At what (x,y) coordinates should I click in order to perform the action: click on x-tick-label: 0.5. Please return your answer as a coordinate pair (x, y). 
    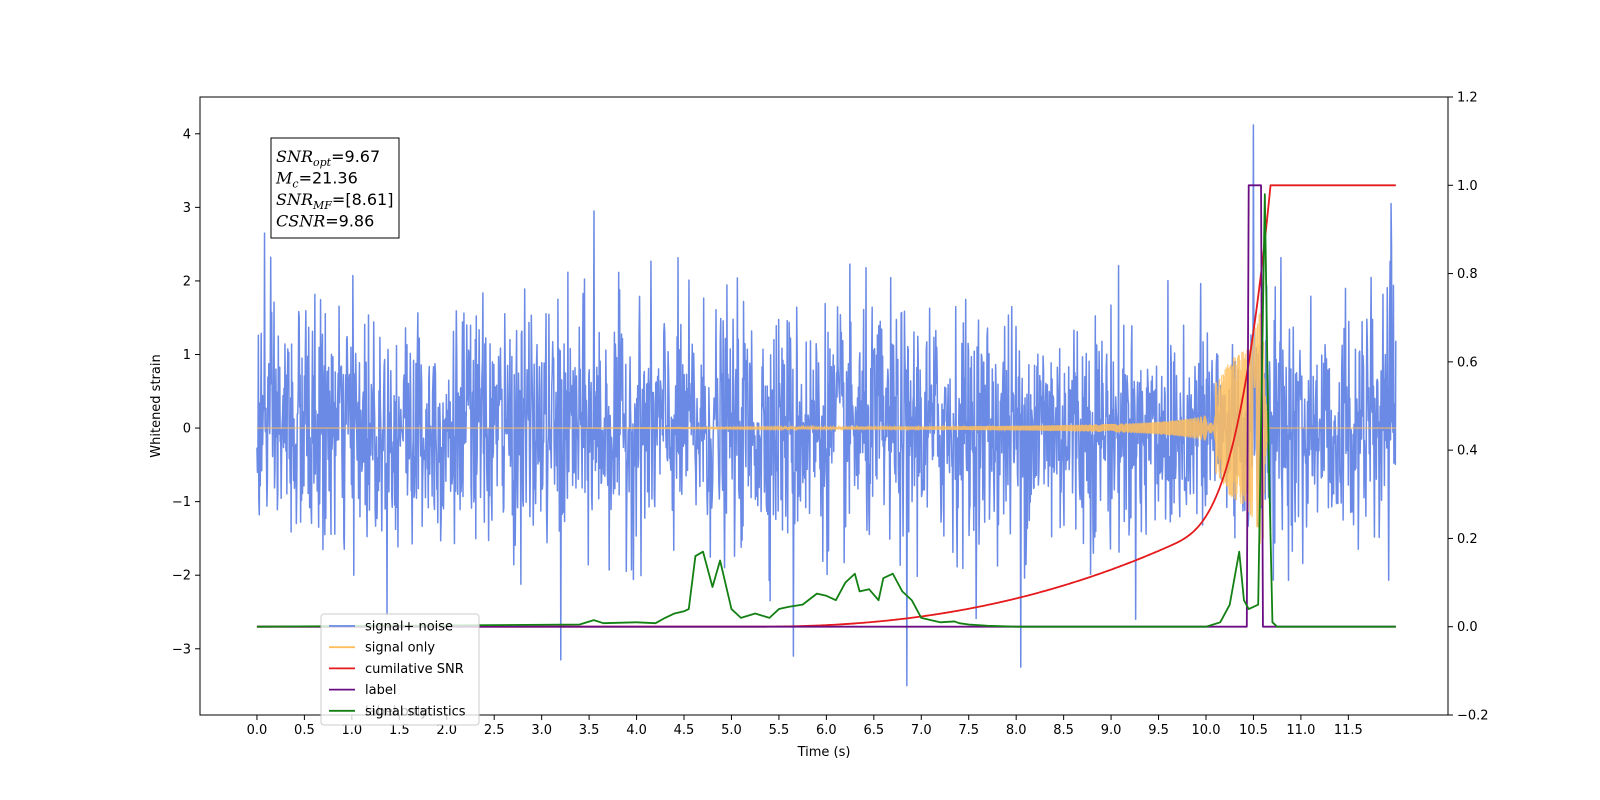
    Looking at the image, I should click on (304, 730).